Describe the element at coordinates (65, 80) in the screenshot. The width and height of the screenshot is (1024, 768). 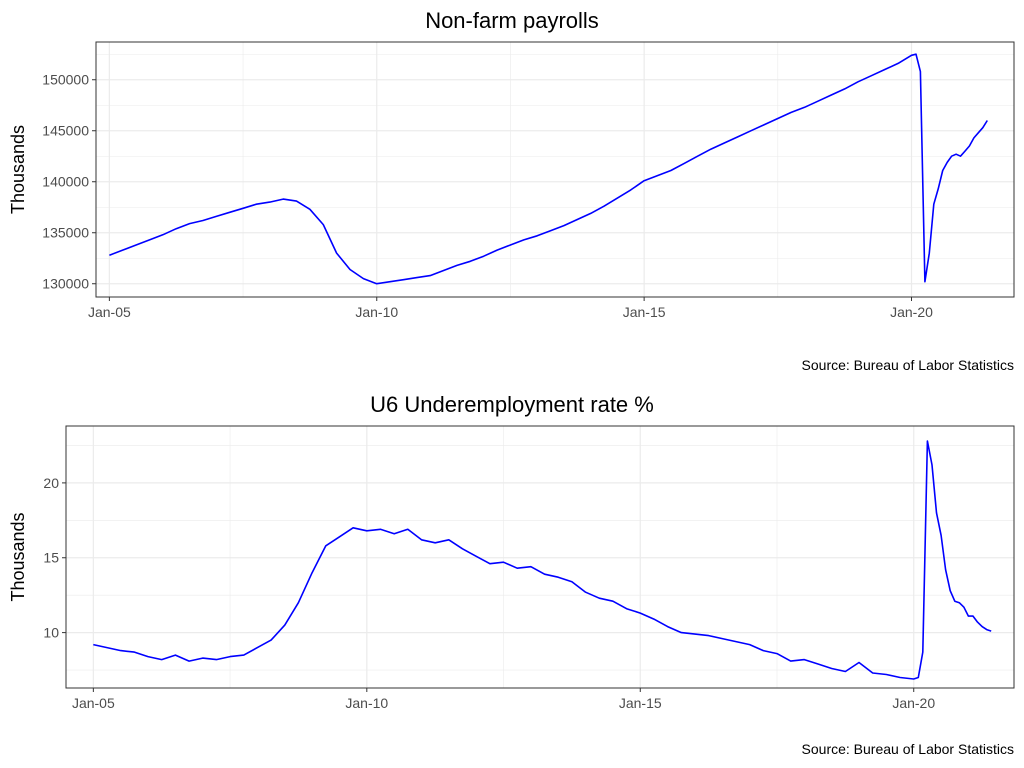
I see `y-tick-label: 150000` at that location.